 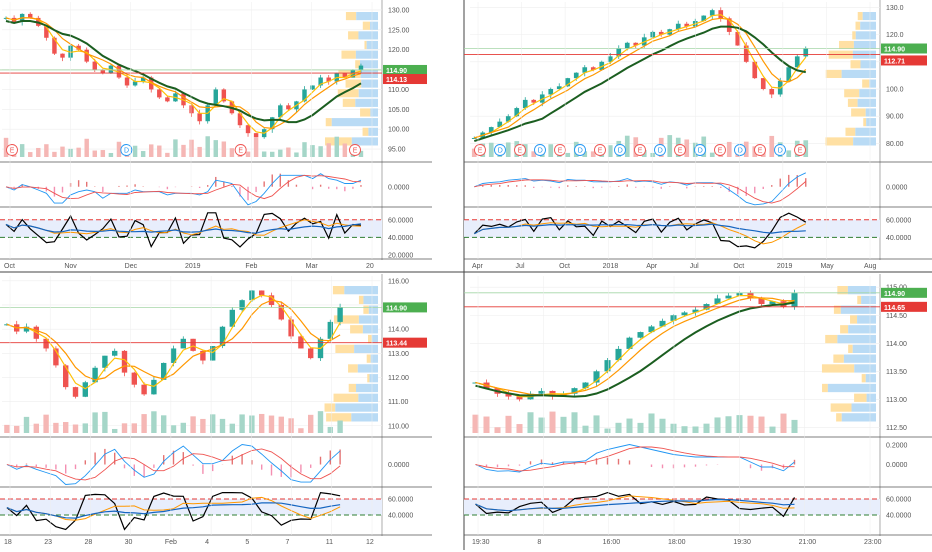 I want to click on x-tick-label: 2019, so click(x=785, y=266).